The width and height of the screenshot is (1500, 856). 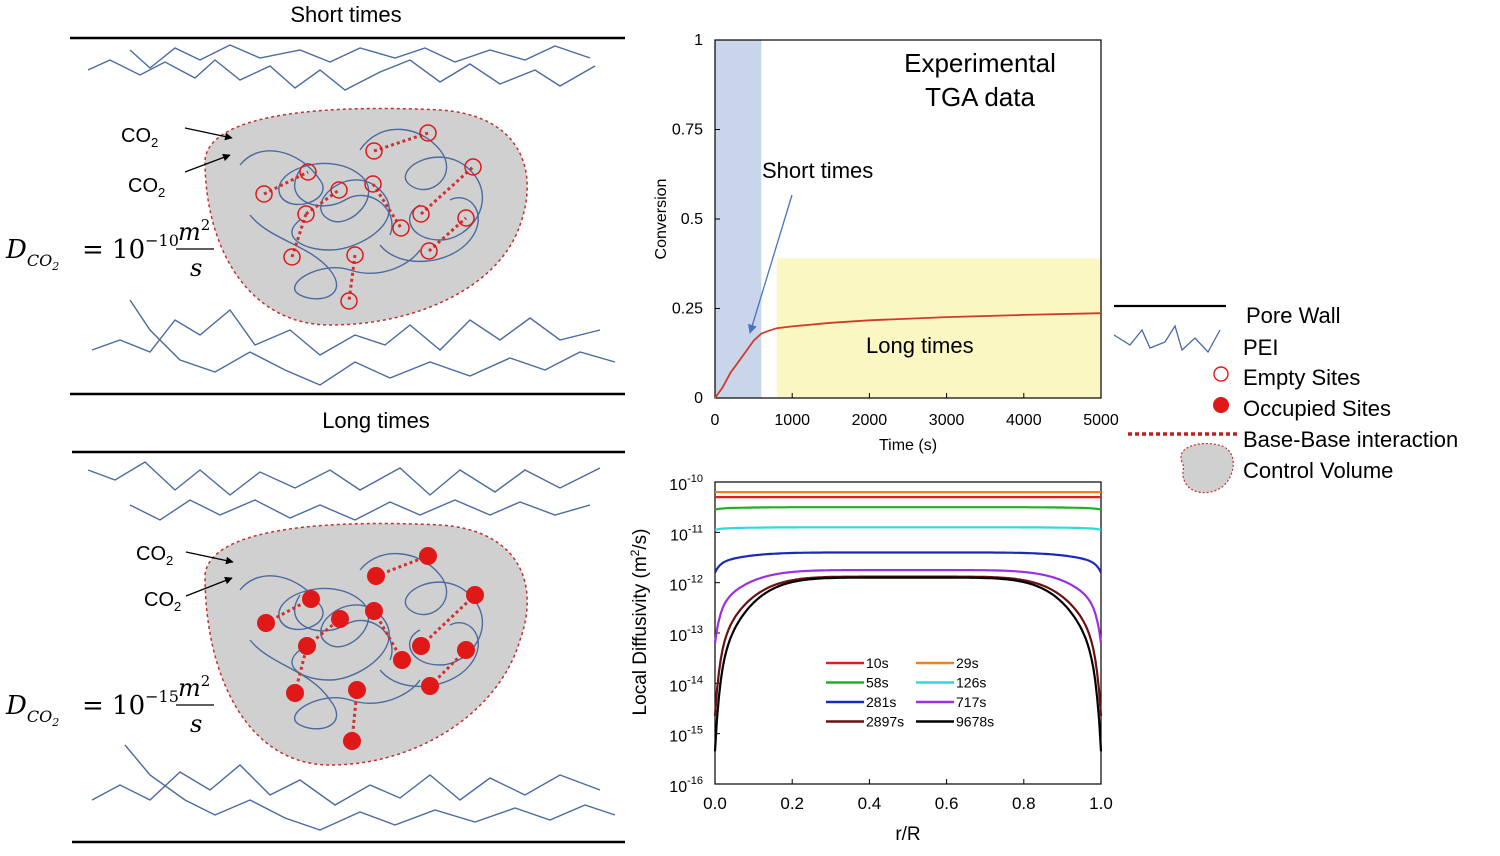 What do you see at coordinates (686, 684) in the screenshot?
I see `diffusivity-y-tick-label: 10-14` at bounding box center [686, 684].